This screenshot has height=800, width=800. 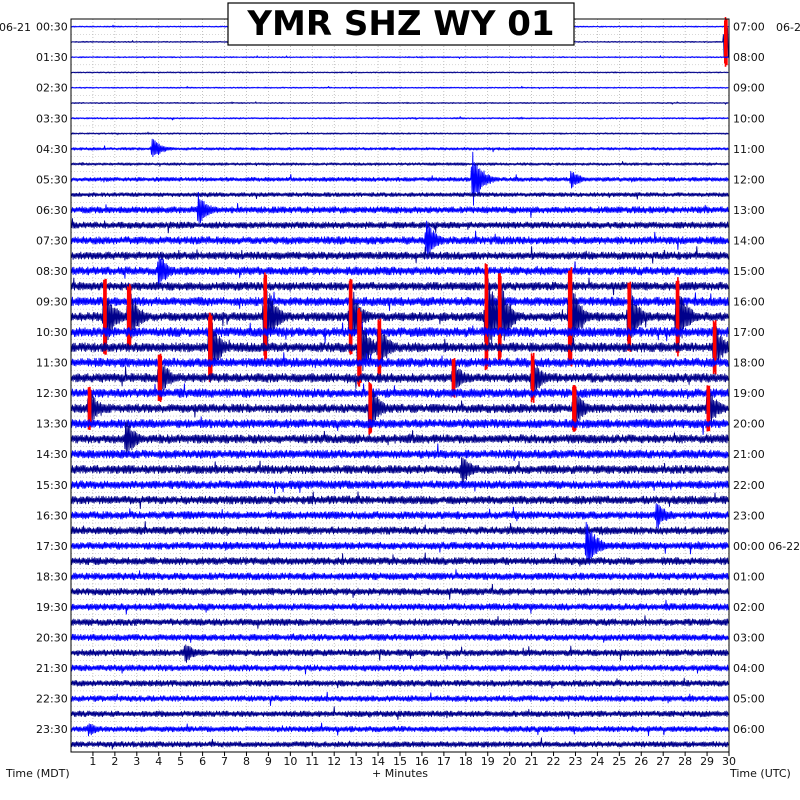 I want to click on right-hour-label: 21:00, so click(x=749, y=454).